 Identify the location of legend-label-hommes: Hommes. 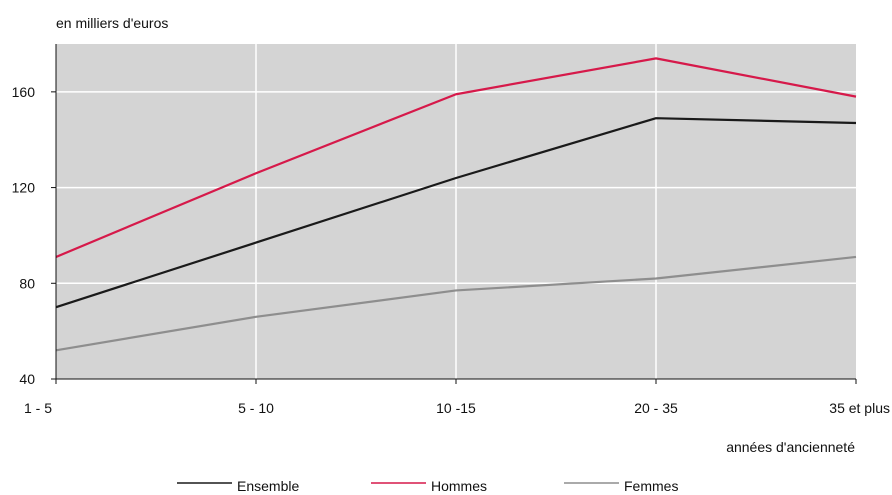
(459, 486).